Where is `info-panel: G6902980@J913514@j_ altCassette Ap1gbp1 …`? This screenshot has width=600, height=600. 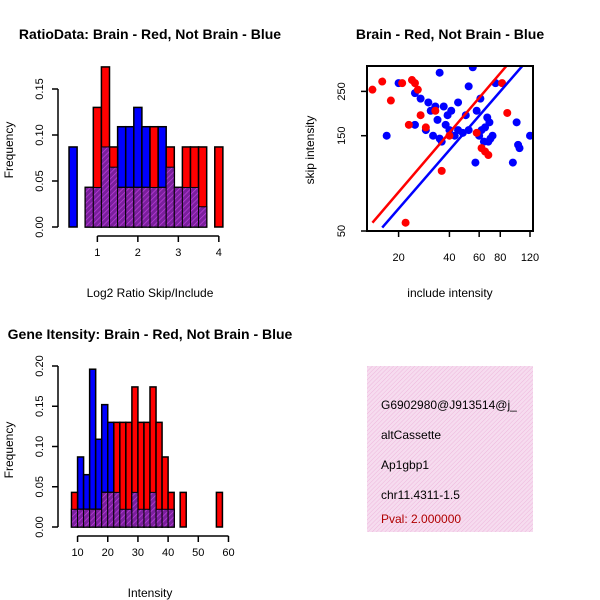 info-panel: G6902980@J913514@j_ altCassette Ap1gbp1 … is located at coordinates (450, 449).